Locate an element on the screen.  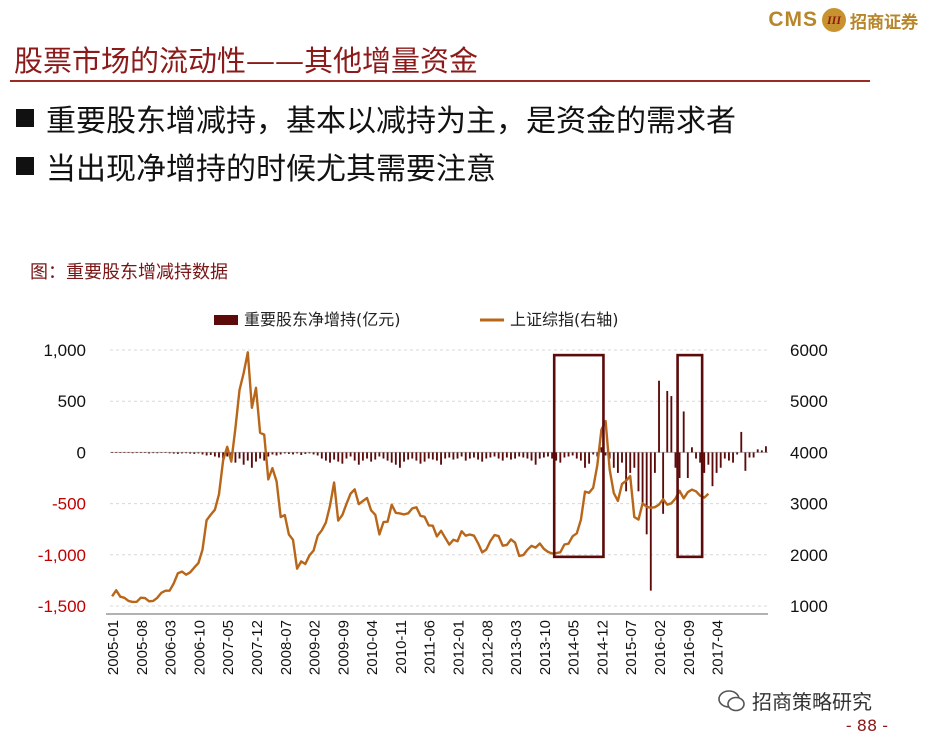
y-left-tick-label: 500 is located at coordinates (72, 401).